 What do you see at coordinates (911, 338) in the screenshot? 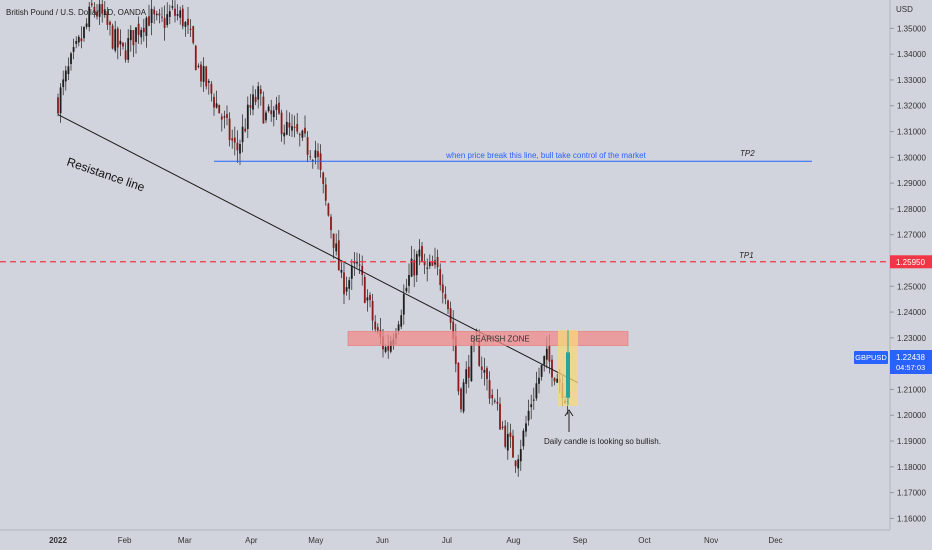
I see `price-tick-label: 1.23000` at bounding box center [911, 338].